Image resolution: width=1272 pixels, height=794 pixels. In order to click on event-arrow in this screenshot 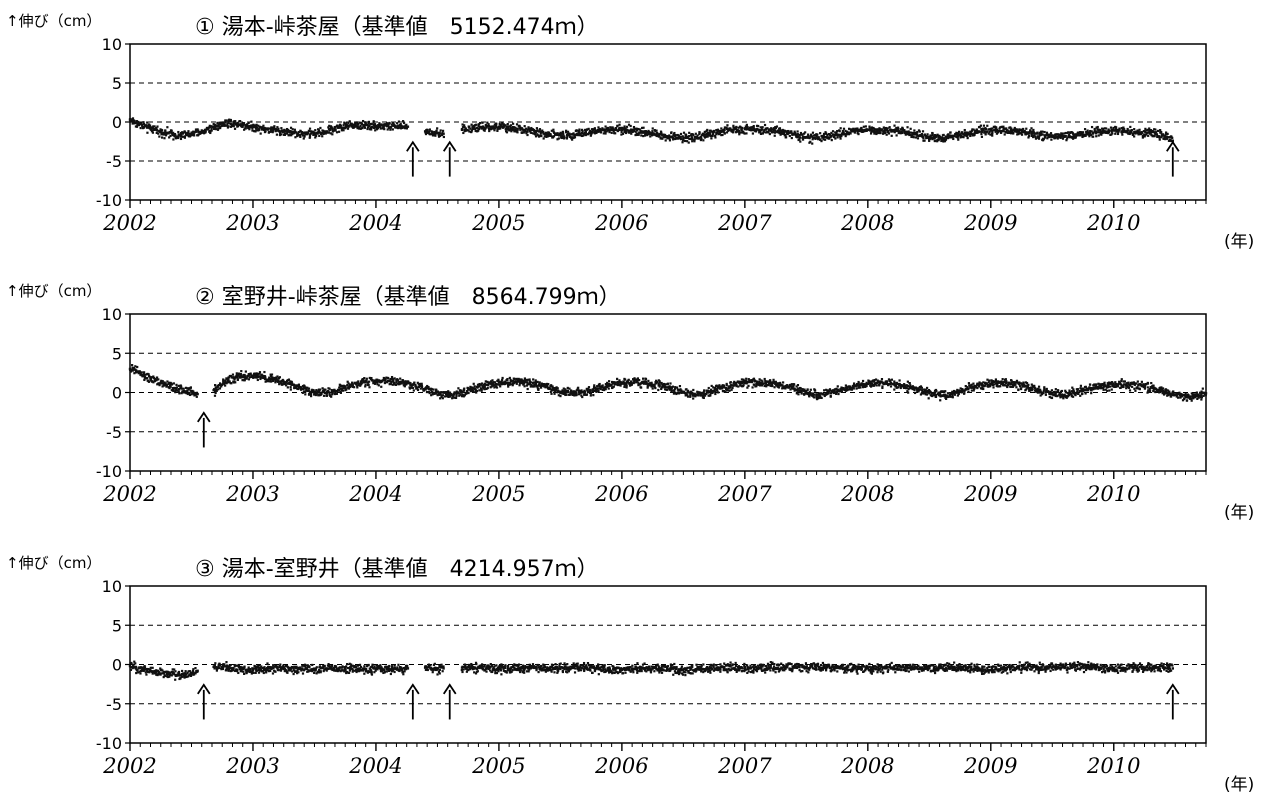, I will do `click(413, 158)`.